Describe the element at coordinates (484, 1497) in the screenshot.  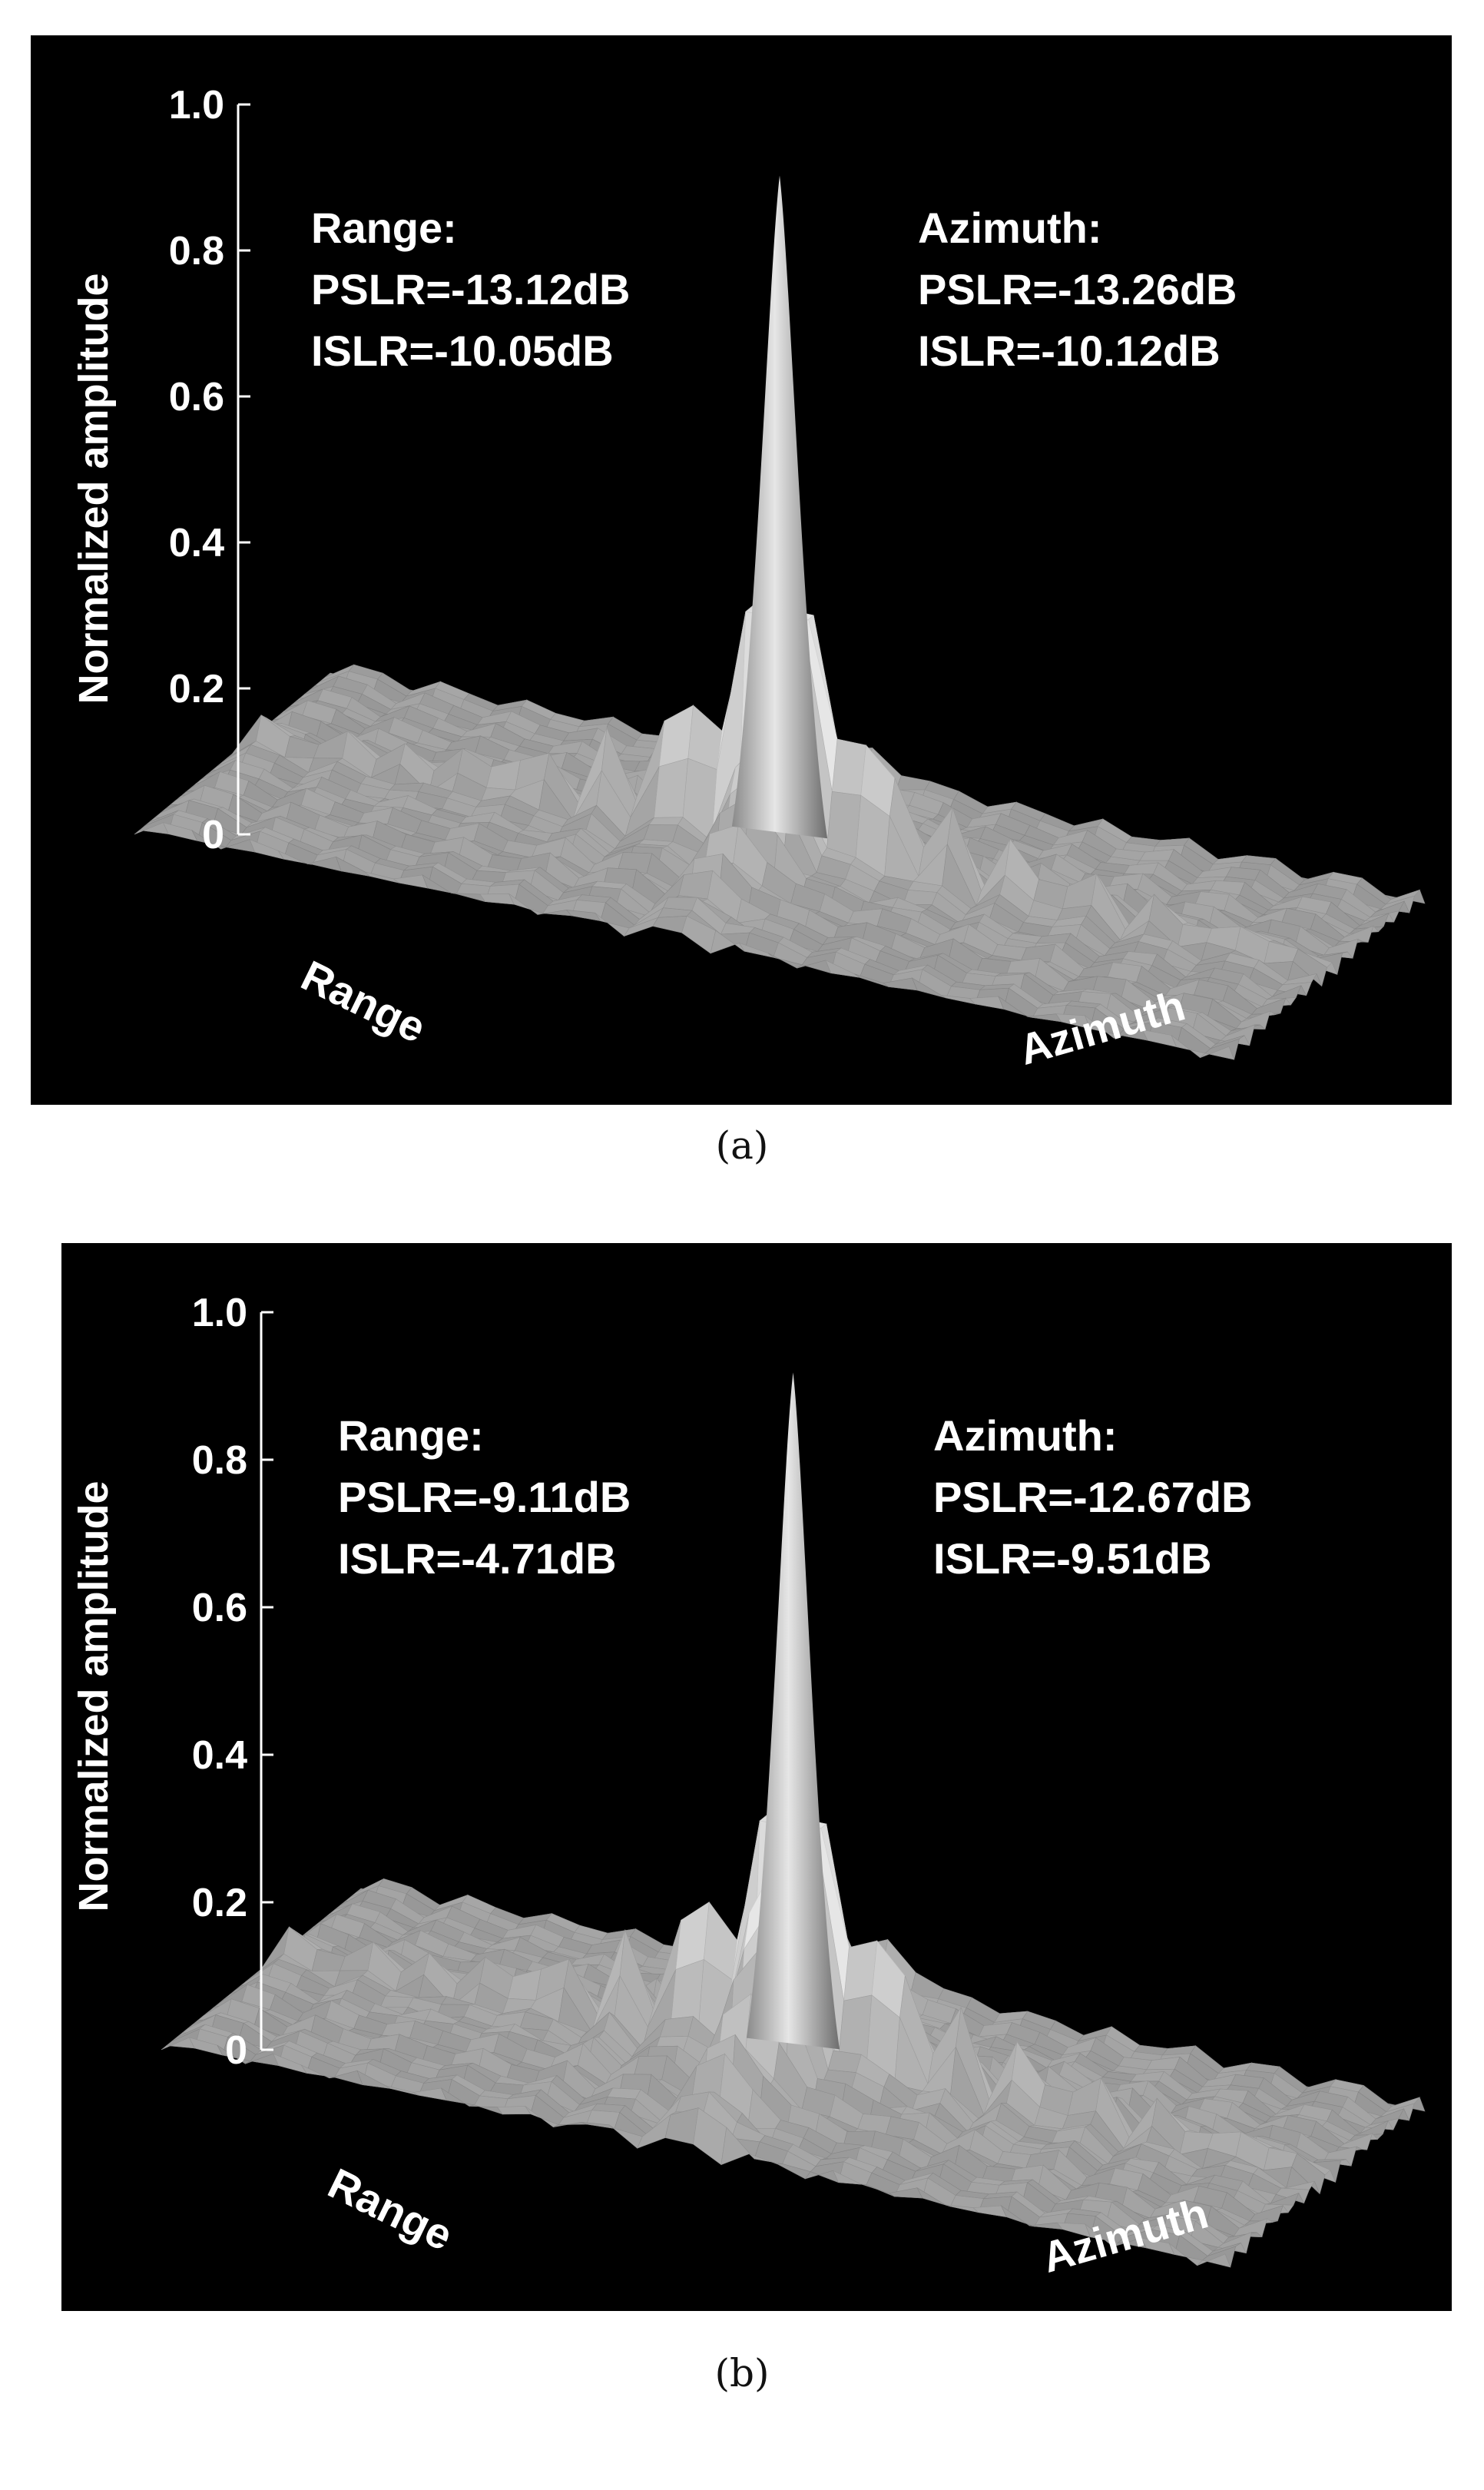
I see `range-pslr: PSLR=-9.11dB` at that location.